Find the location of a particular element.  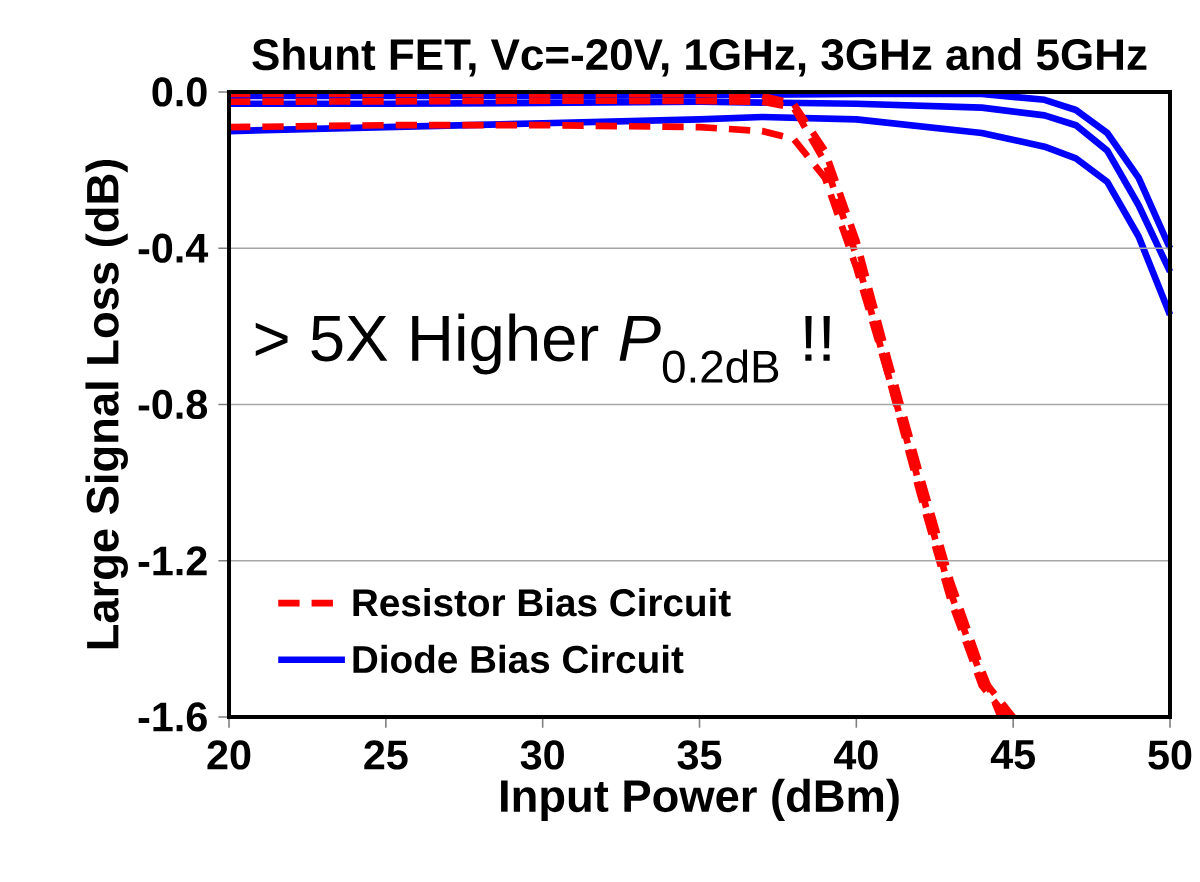

x-tick-label: 35 is located at coordinates (699, 755).